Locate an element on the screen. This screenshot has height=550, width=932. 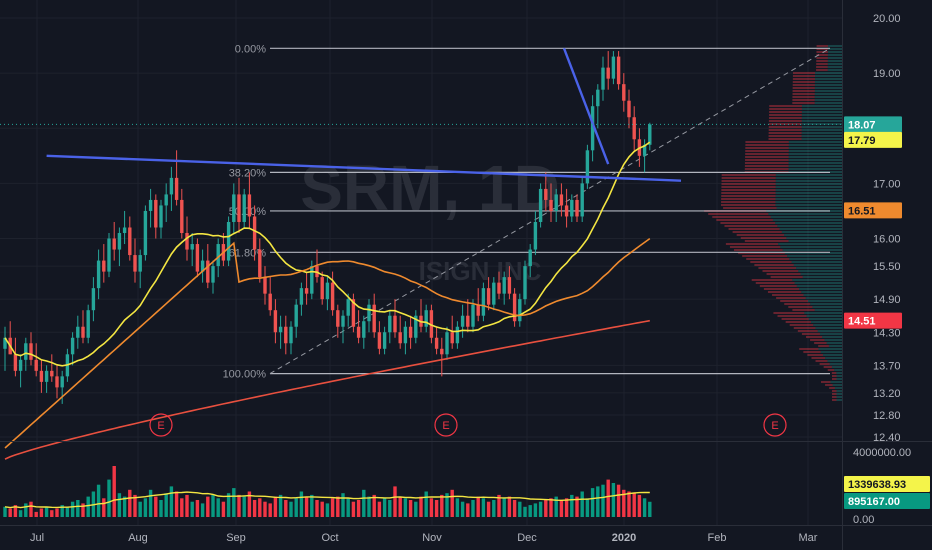
volume-tick-label: 4000000.00 is located at coordinates (882, 453).